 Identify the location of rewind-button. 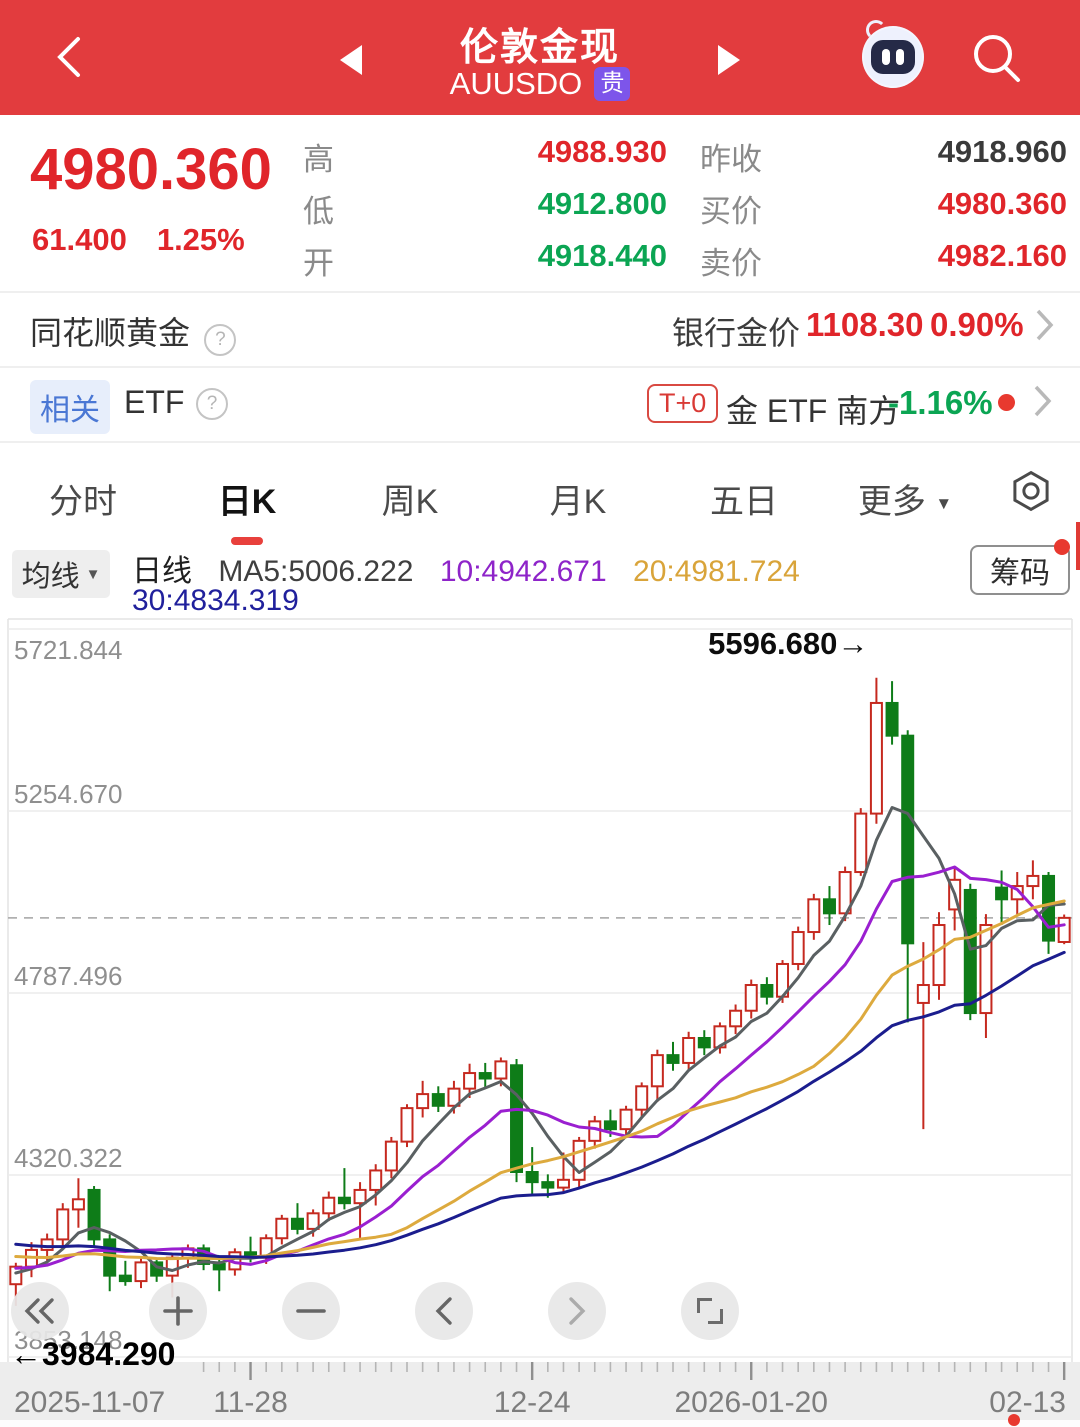
(40, 1311).